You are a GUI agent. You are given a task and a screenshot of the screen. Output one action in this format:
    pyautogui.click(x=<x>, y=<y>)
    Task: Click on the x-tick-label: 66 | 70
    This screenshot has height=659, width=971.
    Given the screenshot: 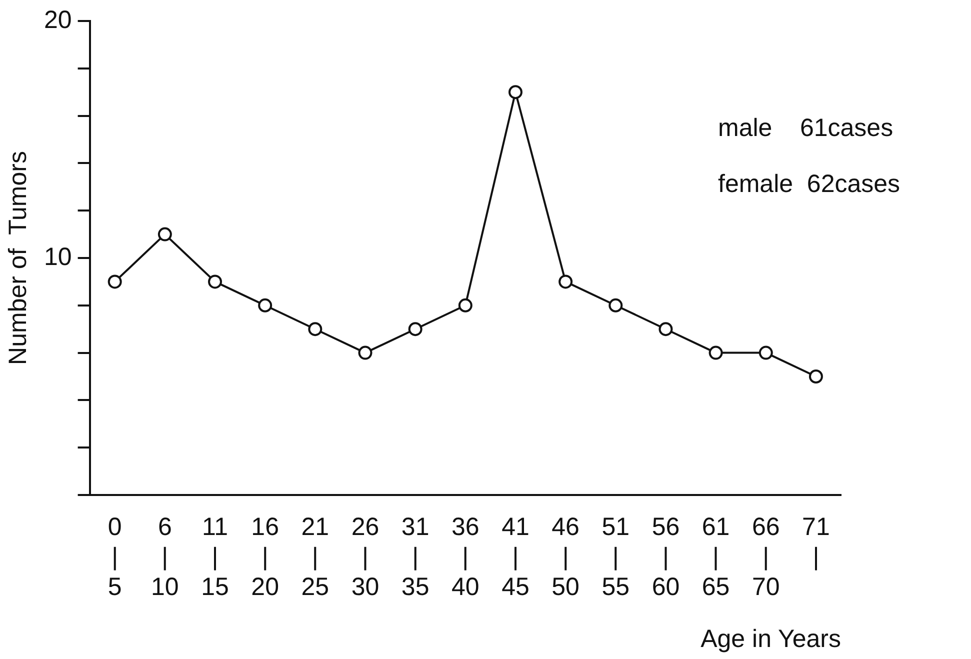 What is the action you would take?
    pyautogui.click(x=766, y=556)
    